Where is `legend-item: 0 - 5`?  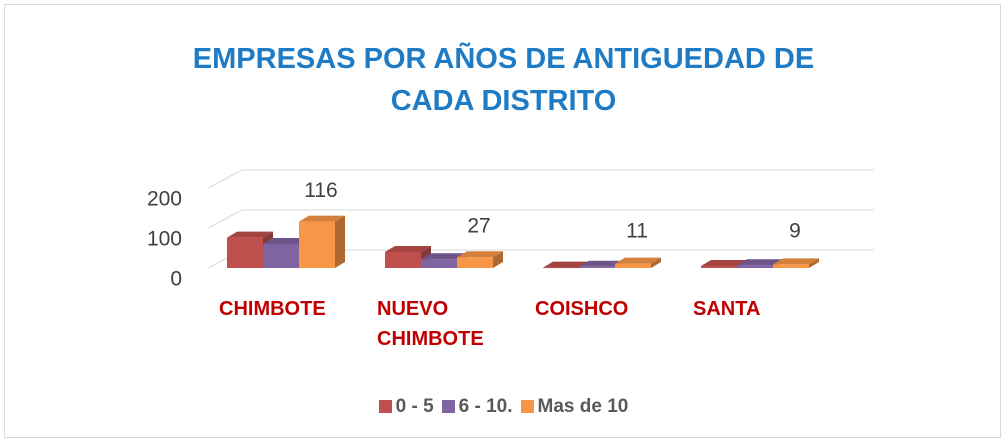
legend-item: 0 - 5 is located at coordinates (406, 407).